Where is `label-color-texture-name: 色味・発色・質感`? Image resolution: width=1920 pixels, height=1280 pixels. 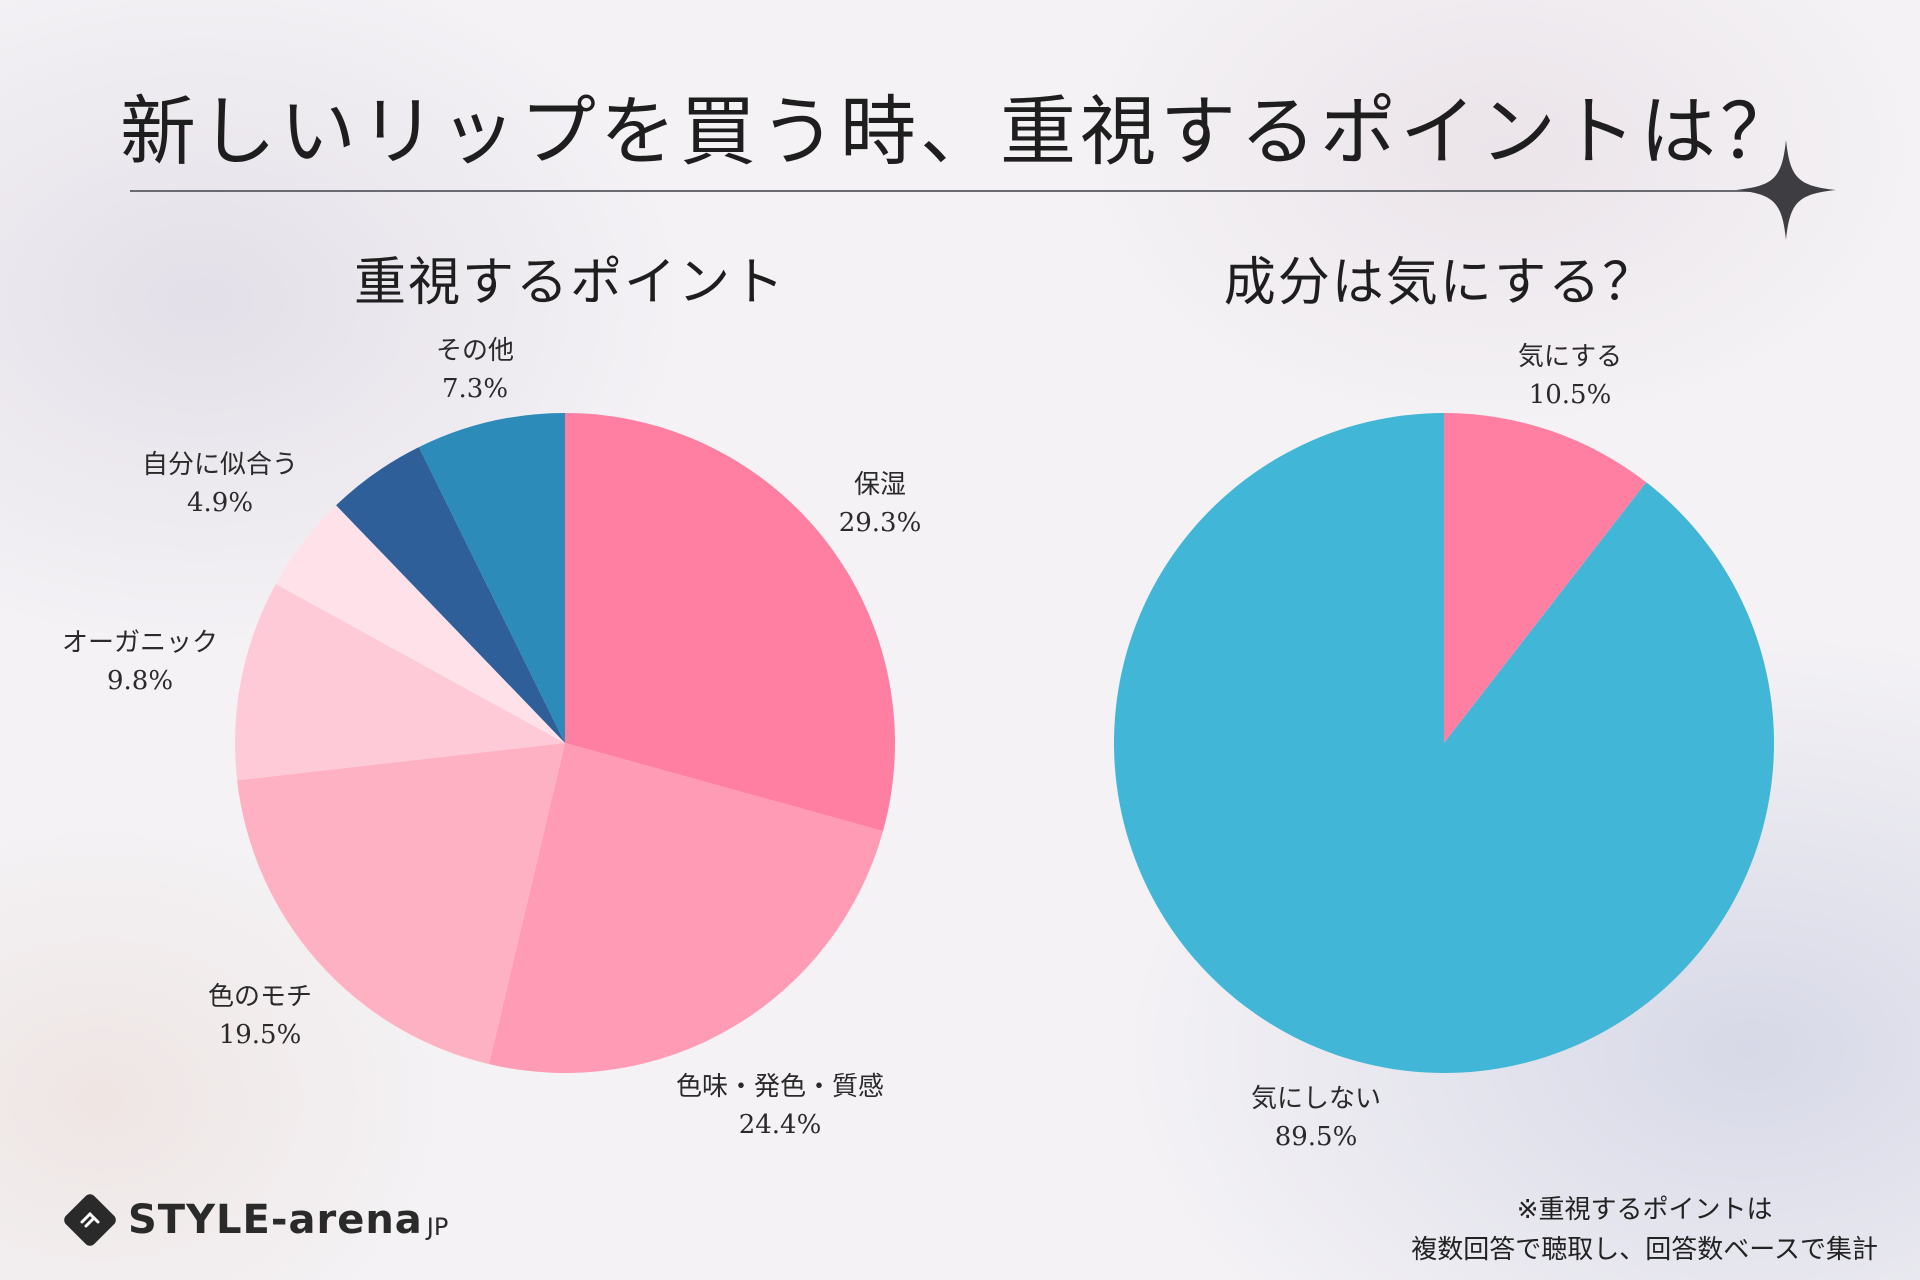
label-color-texture-name: 色味・発色・質感 is located at coordinates (779, 1087).